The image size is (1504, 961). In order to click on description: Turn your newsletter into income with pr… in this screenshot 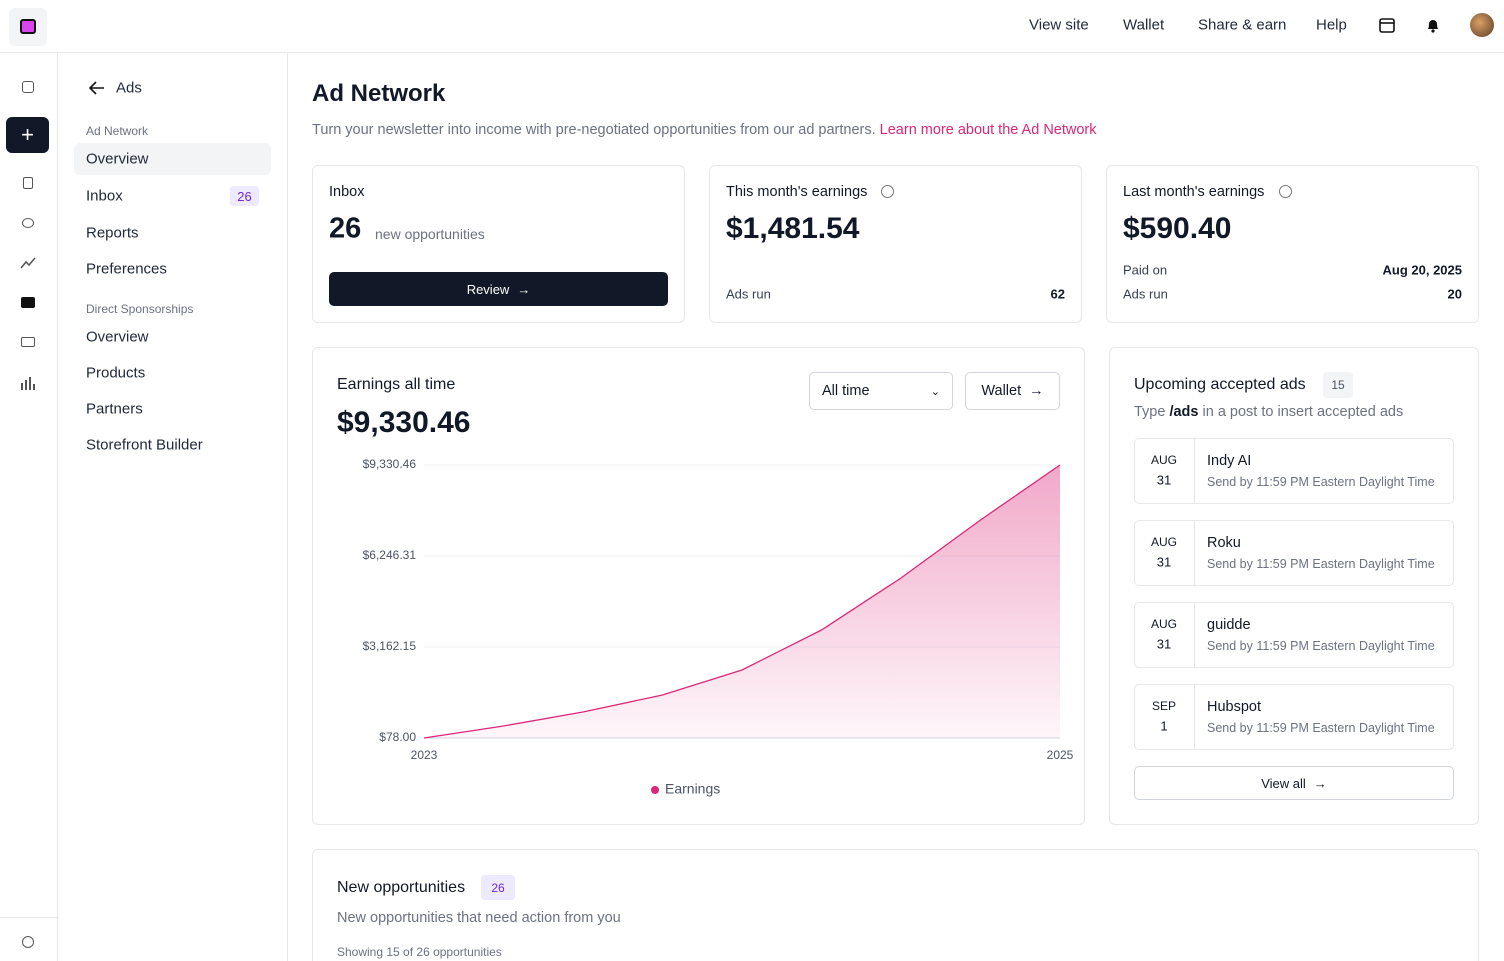, I will do `click(594, 130)`.